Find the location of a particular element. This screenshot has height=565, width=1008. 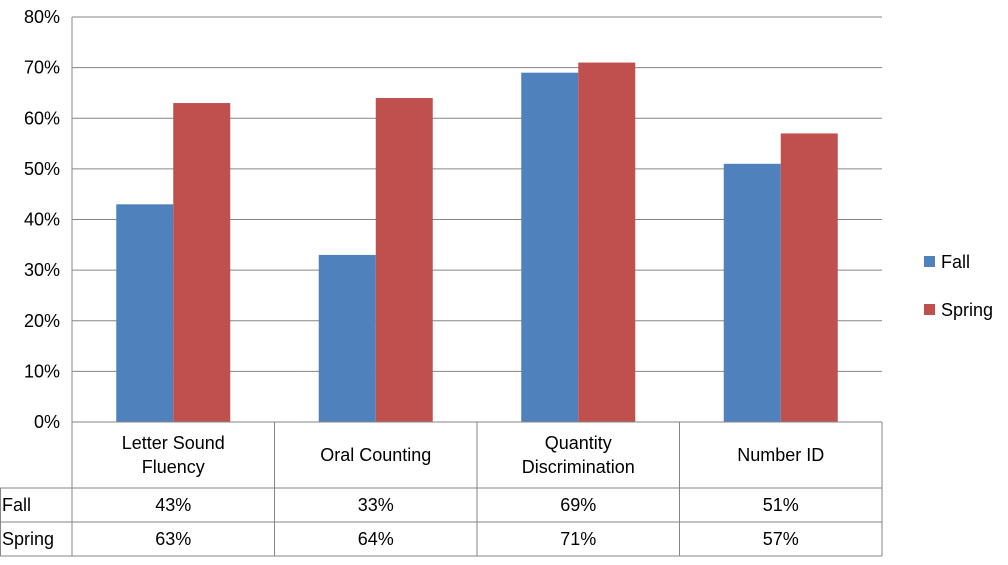

category-label: Letter Sound is located at coordinates (173, 443).